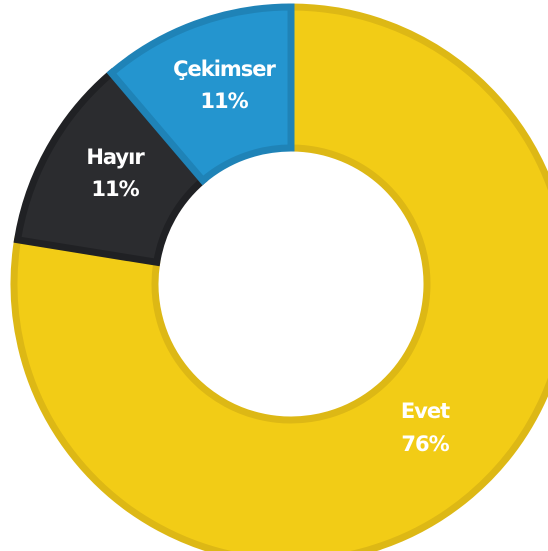 The width and height of the screenshot is (548, 551). I want to click on slice-value-cekimser: 11%, so click(224, 101).